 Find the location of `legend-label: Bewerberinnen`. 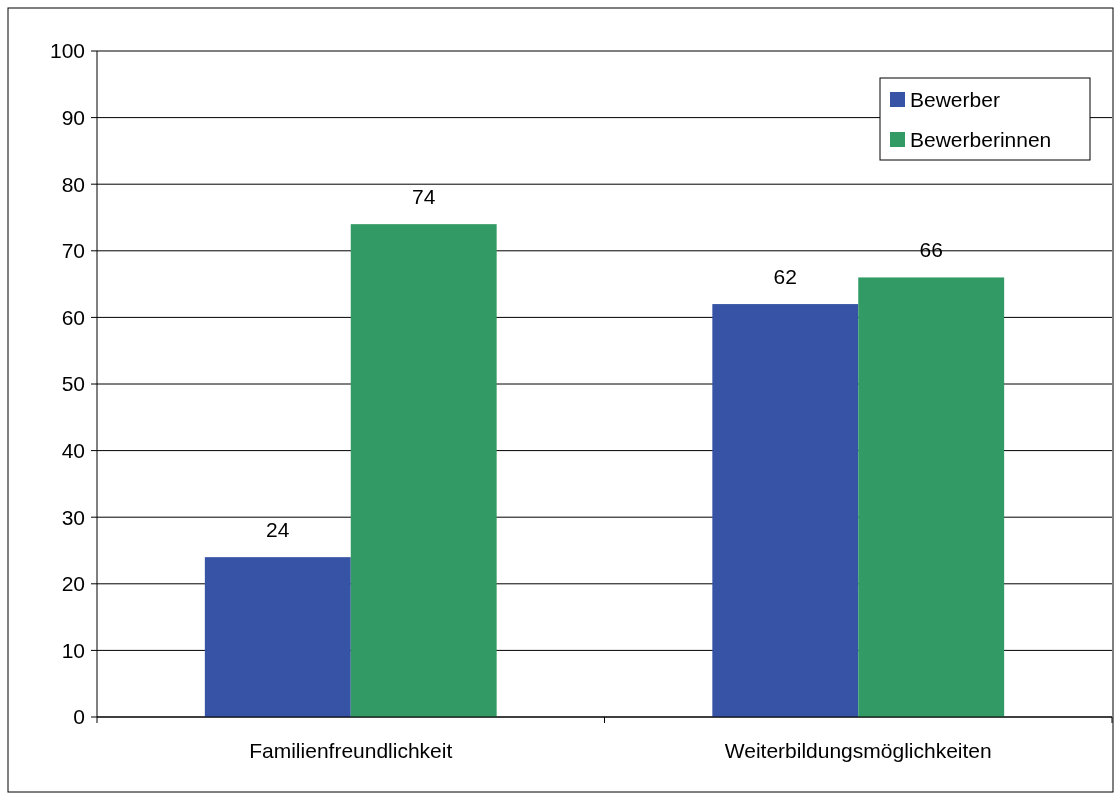

legend-label: Bewerberinnen is located at coordinates (981, 140).